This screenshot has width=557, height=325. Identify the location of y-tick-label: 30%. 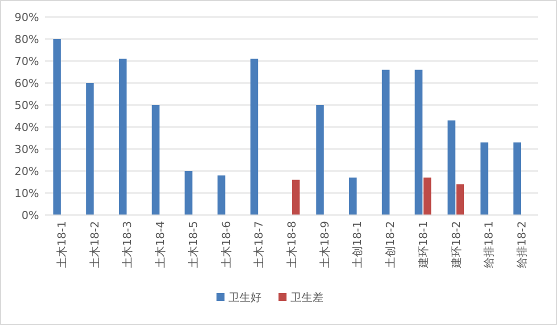
(26, 149).